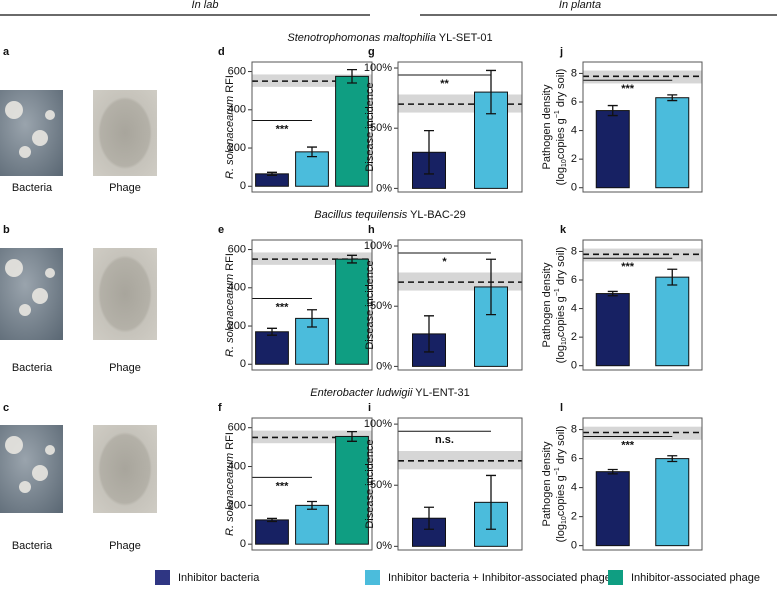 Image resolution: width=777 pixels, height=590 pixels. What do you see at coordinates (384, 188) in the screenshot?
I see `y-tick-label: 0%` at bounding box center [384, 188].